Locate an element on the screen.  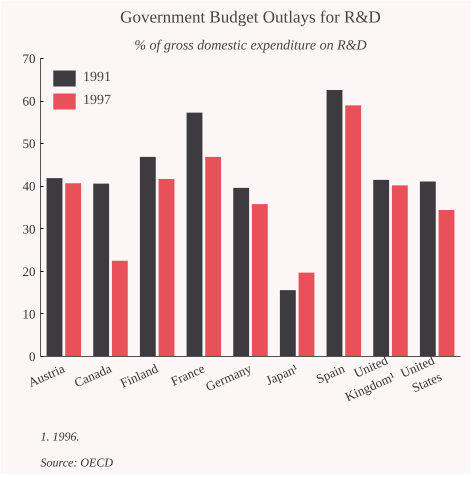
x-tick-label: France is located at coordinates (188, 374).